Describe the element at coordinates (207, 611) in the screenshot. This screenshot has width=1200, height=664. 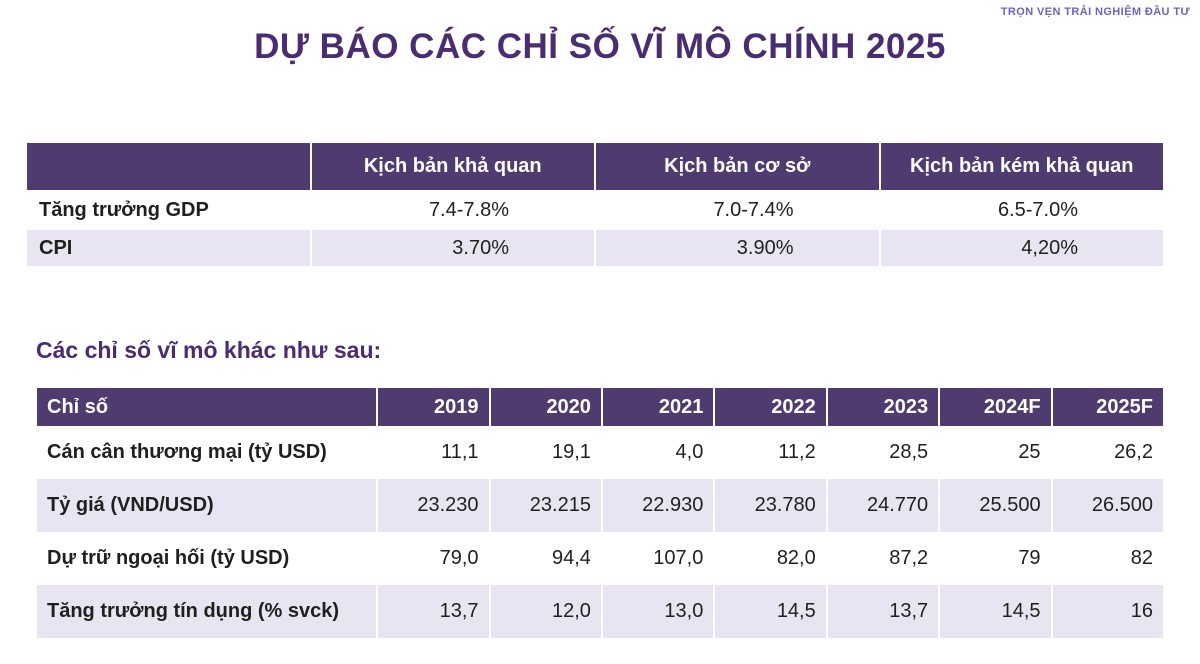
I see `row-label: Tăng trưởng tín dụng (% svck)` at that location.